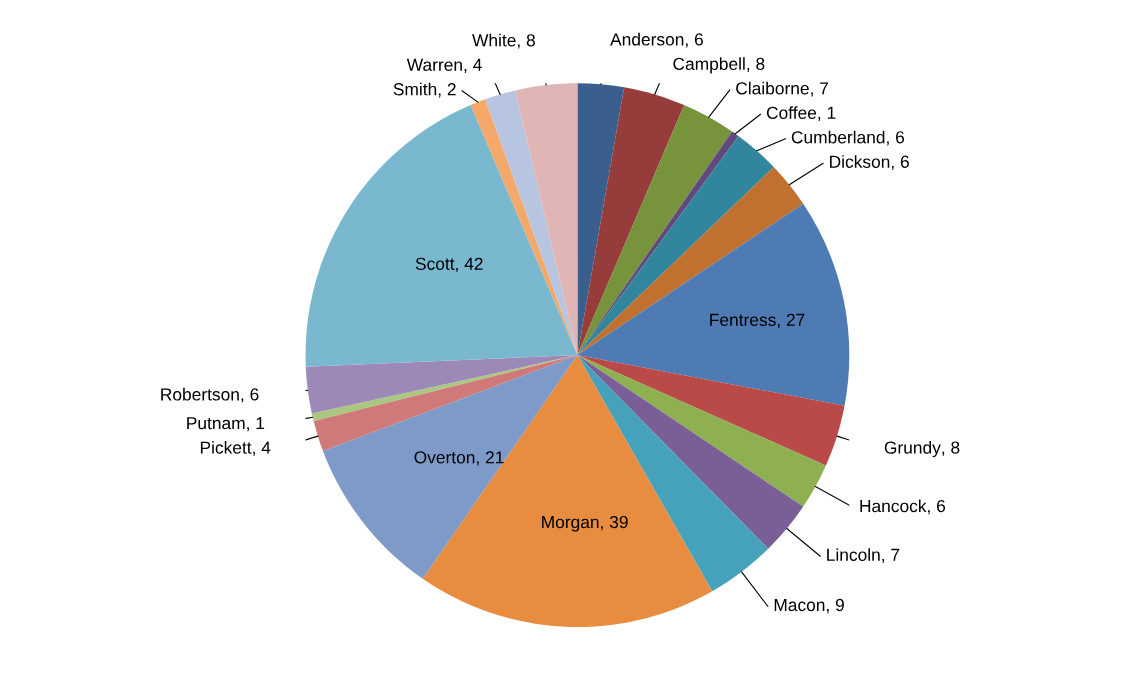 This screenshot has height=691, width=1140. Describe the element at coordinates (791, 112) in the screenshot. I see `slice-label: Coffee` at that location.